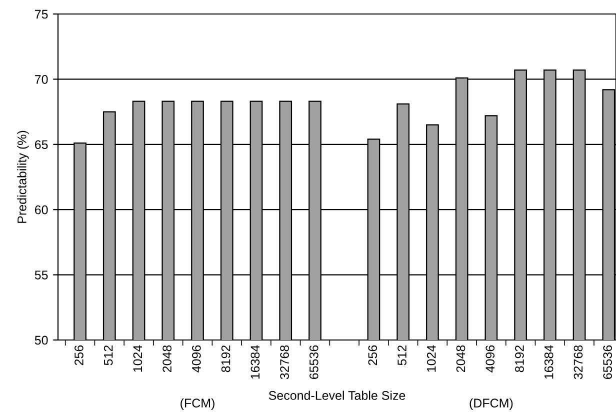 Image resolution: width=616 pixels, height=414 pixels. I want to click on y-tick-label: 55, so click(41, 275).